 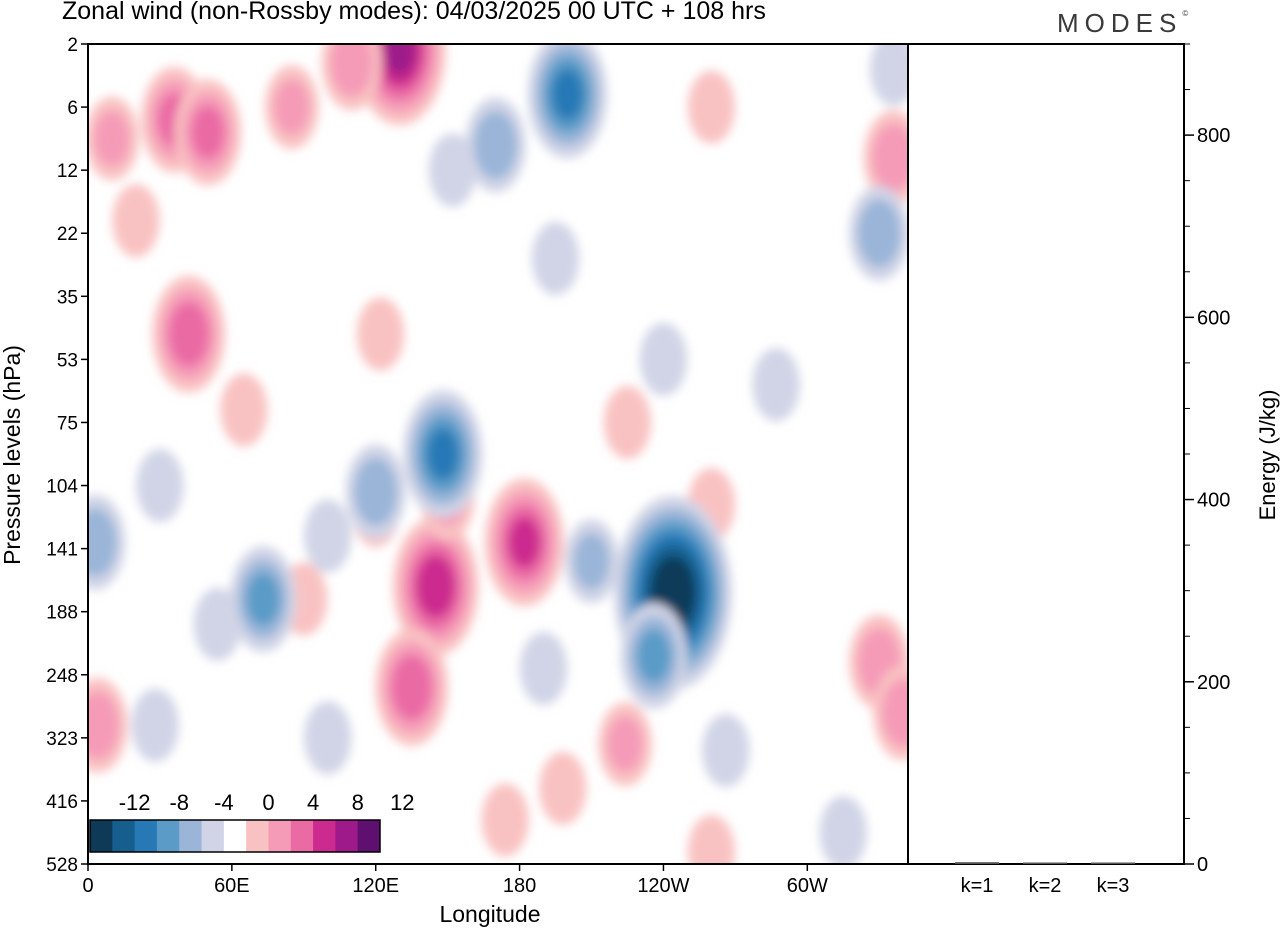 I want to click on y-tick-label: 528, so click(x=62, y=865).